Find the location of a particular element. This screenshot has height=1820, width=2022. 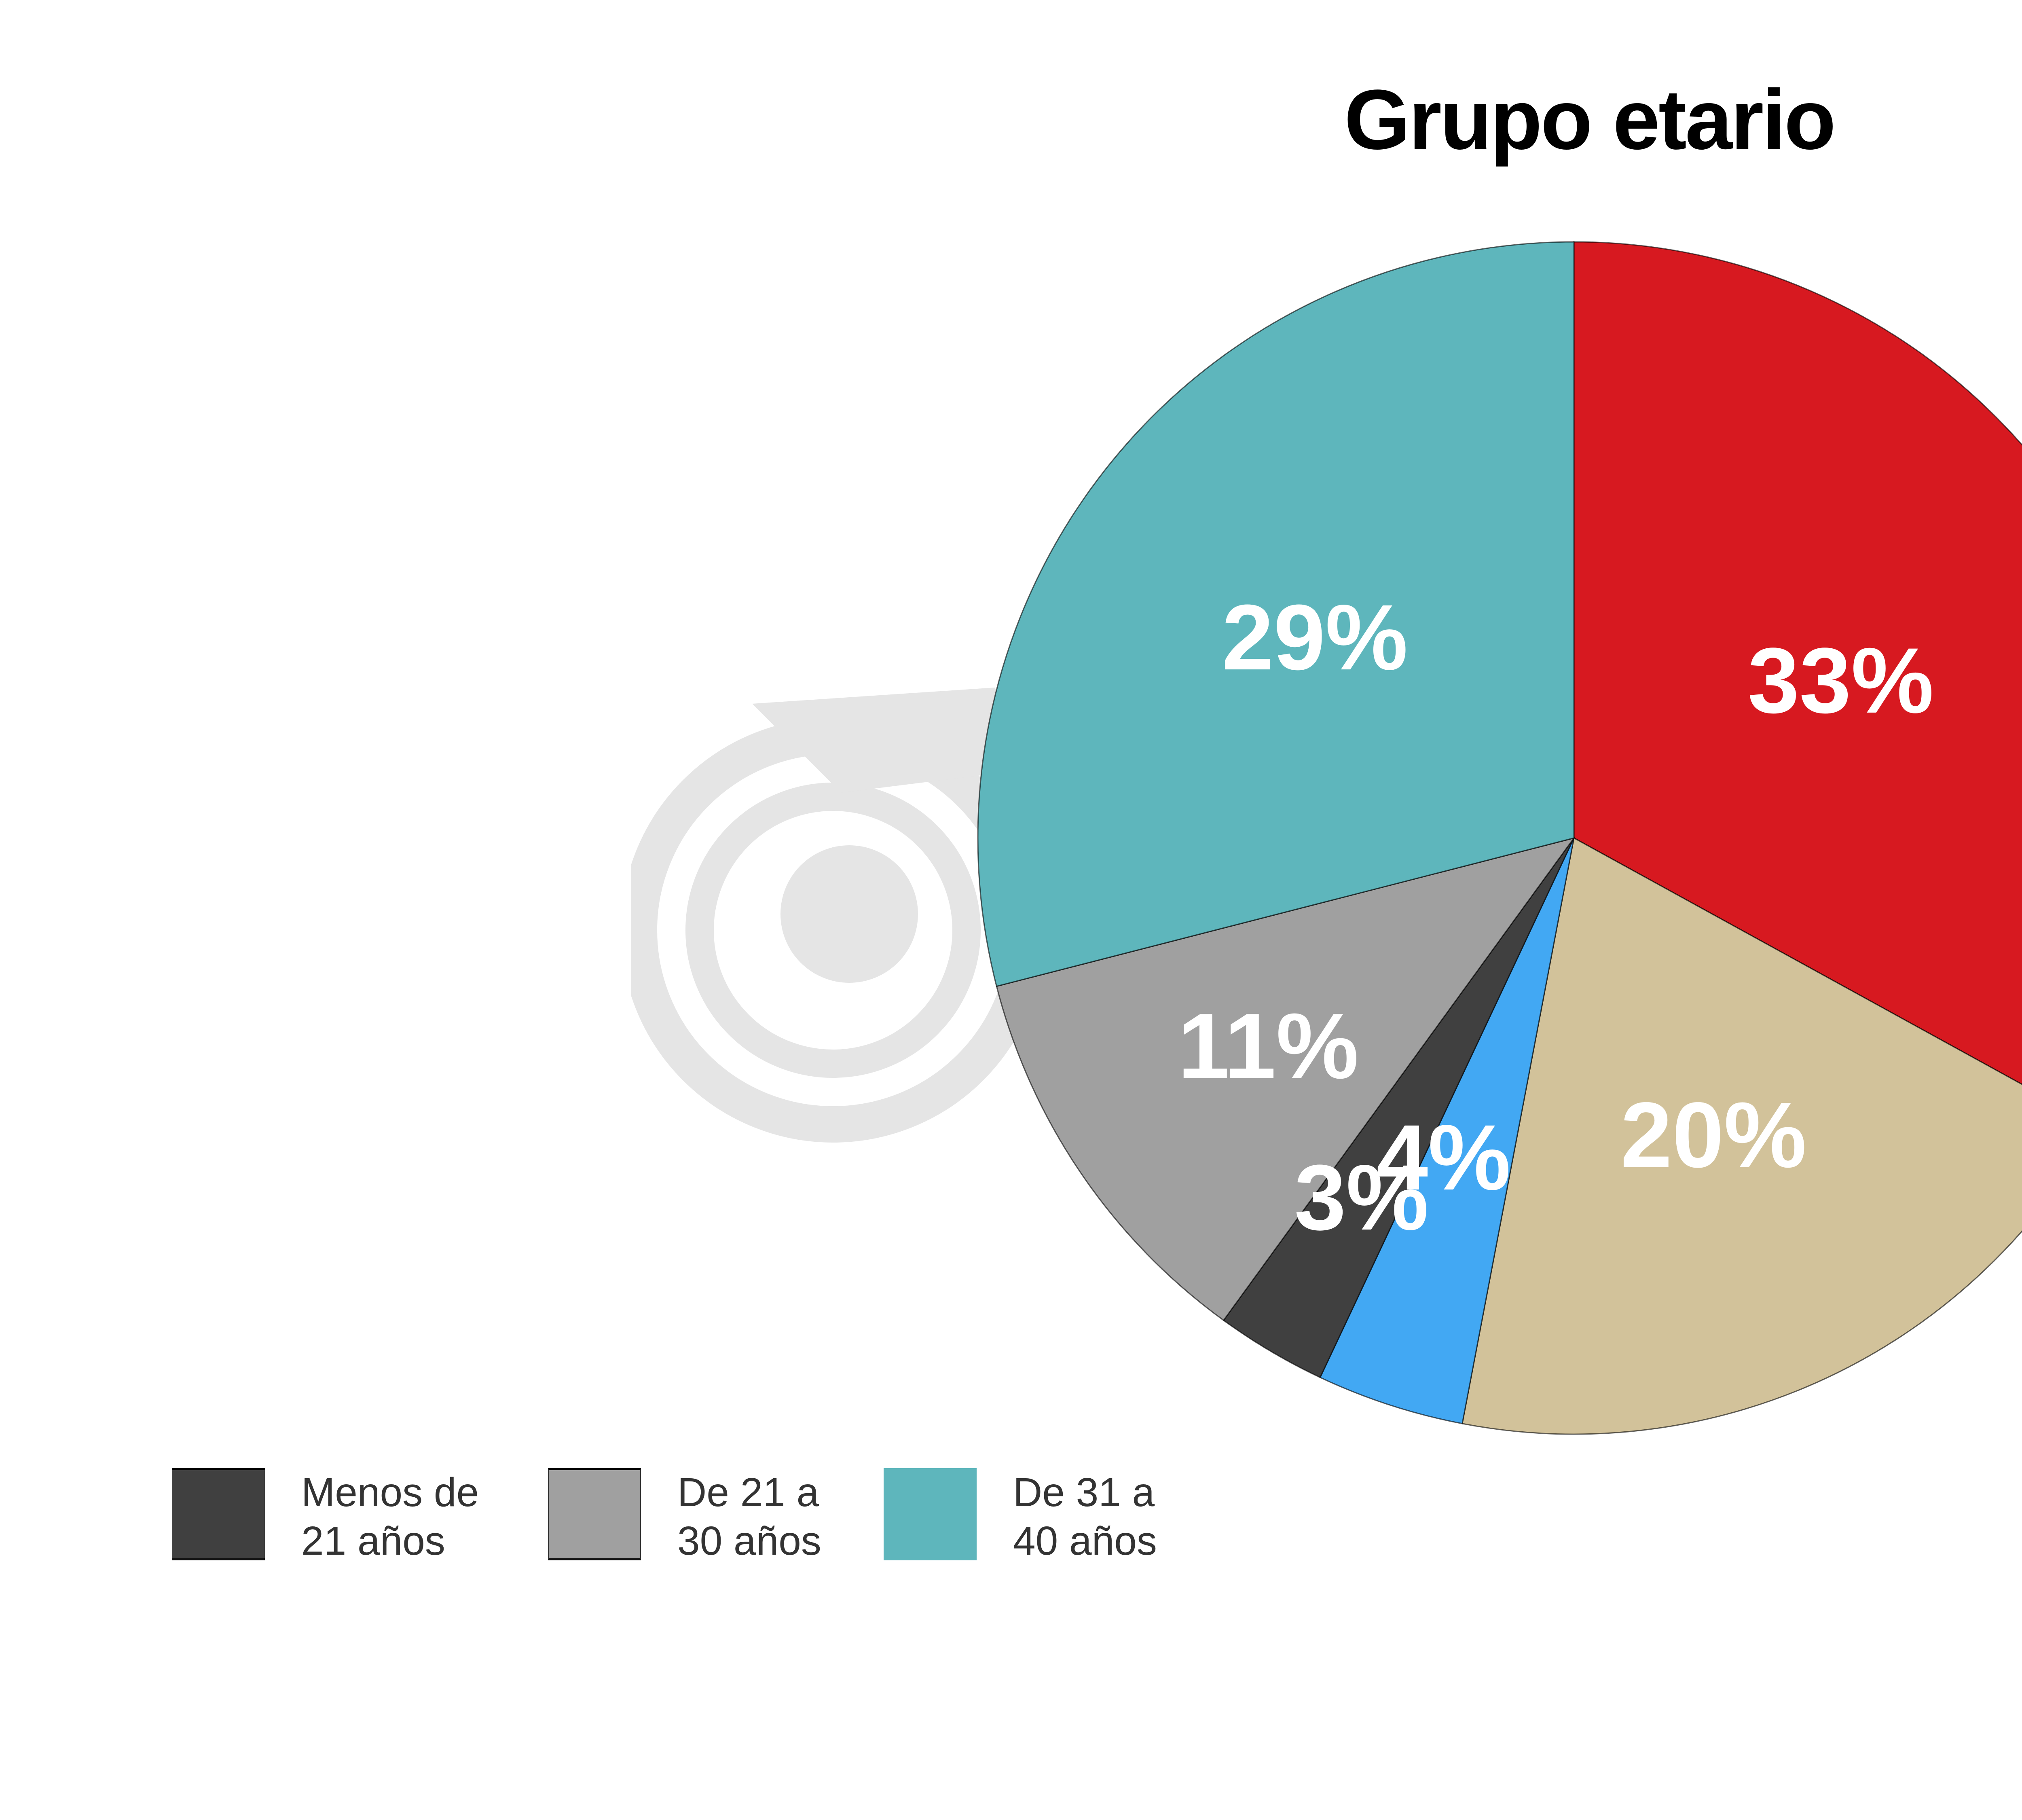

legend-label-menos-21: Menos de 21 años is located at coordinates (390, 1517).